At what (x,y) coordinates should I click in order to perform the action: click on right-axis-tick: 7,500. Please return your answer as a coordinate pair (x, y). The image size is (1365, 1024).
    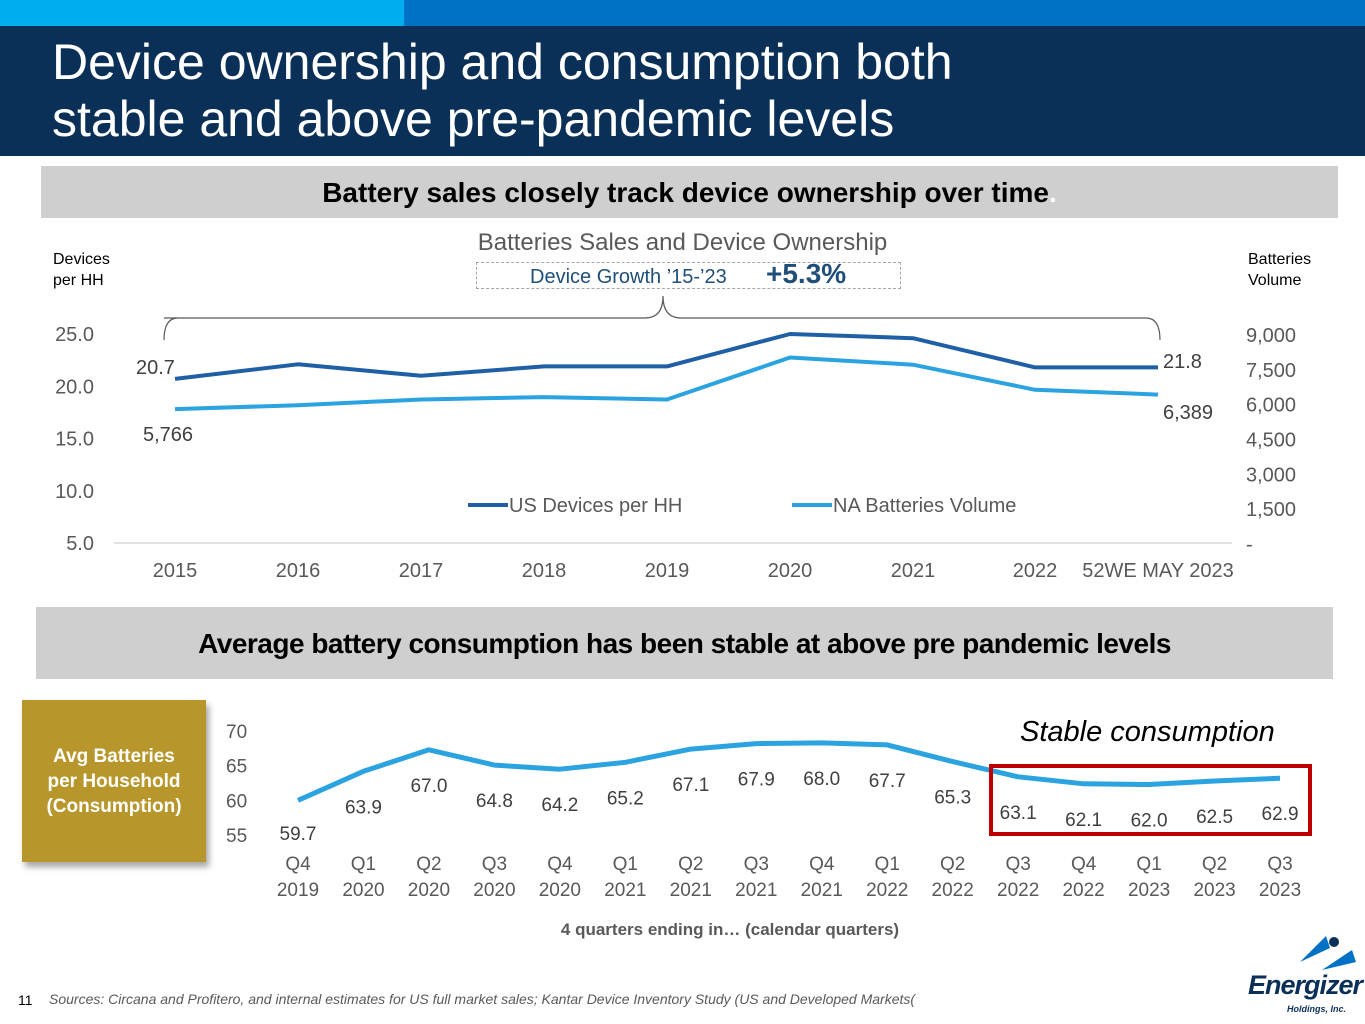
    Looking at the image, I should click on (1271, 371).